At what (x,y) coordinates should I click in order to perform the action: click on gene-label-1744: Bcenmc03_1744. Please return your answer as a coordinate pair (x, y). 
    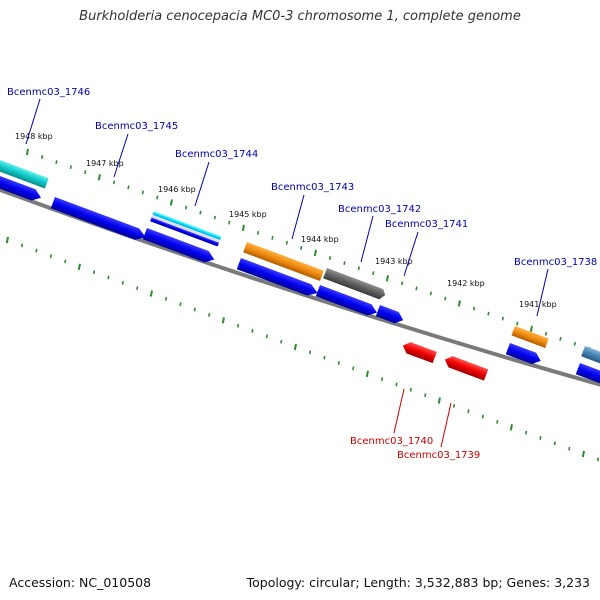
    Looking at the image, I should click on (216, 154).